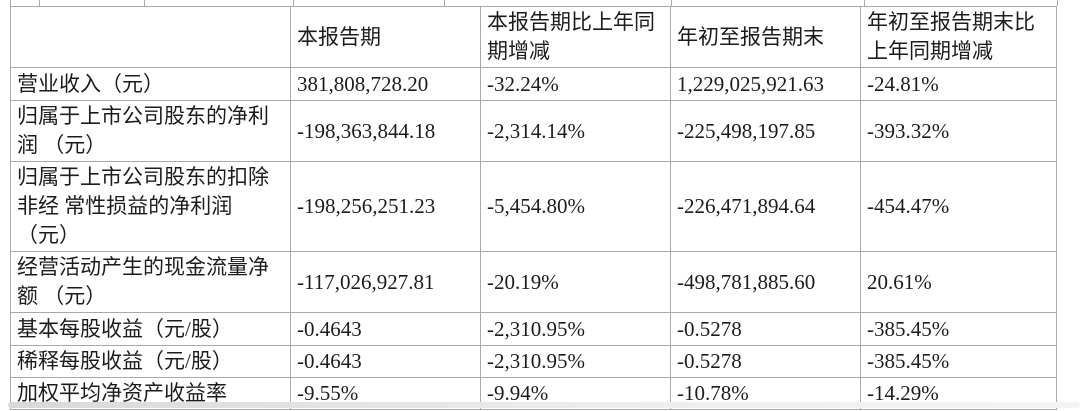  Describe the element at coordinates (385, 206) in the screenshot. I see `cell-value: -198,256,251.23` at that location.